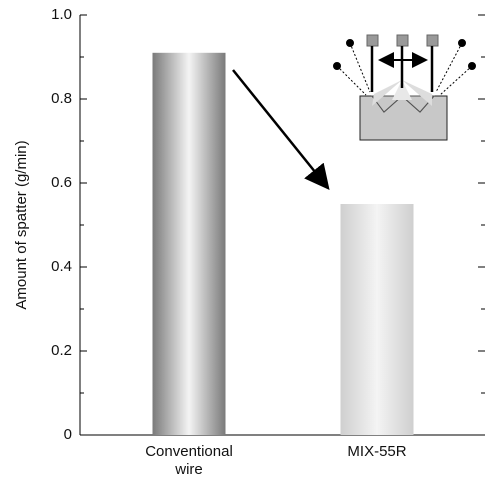 The width and height of the screenshot is (485, 485). I want to click on y-tick-label: 0.8, so click(61, 98).